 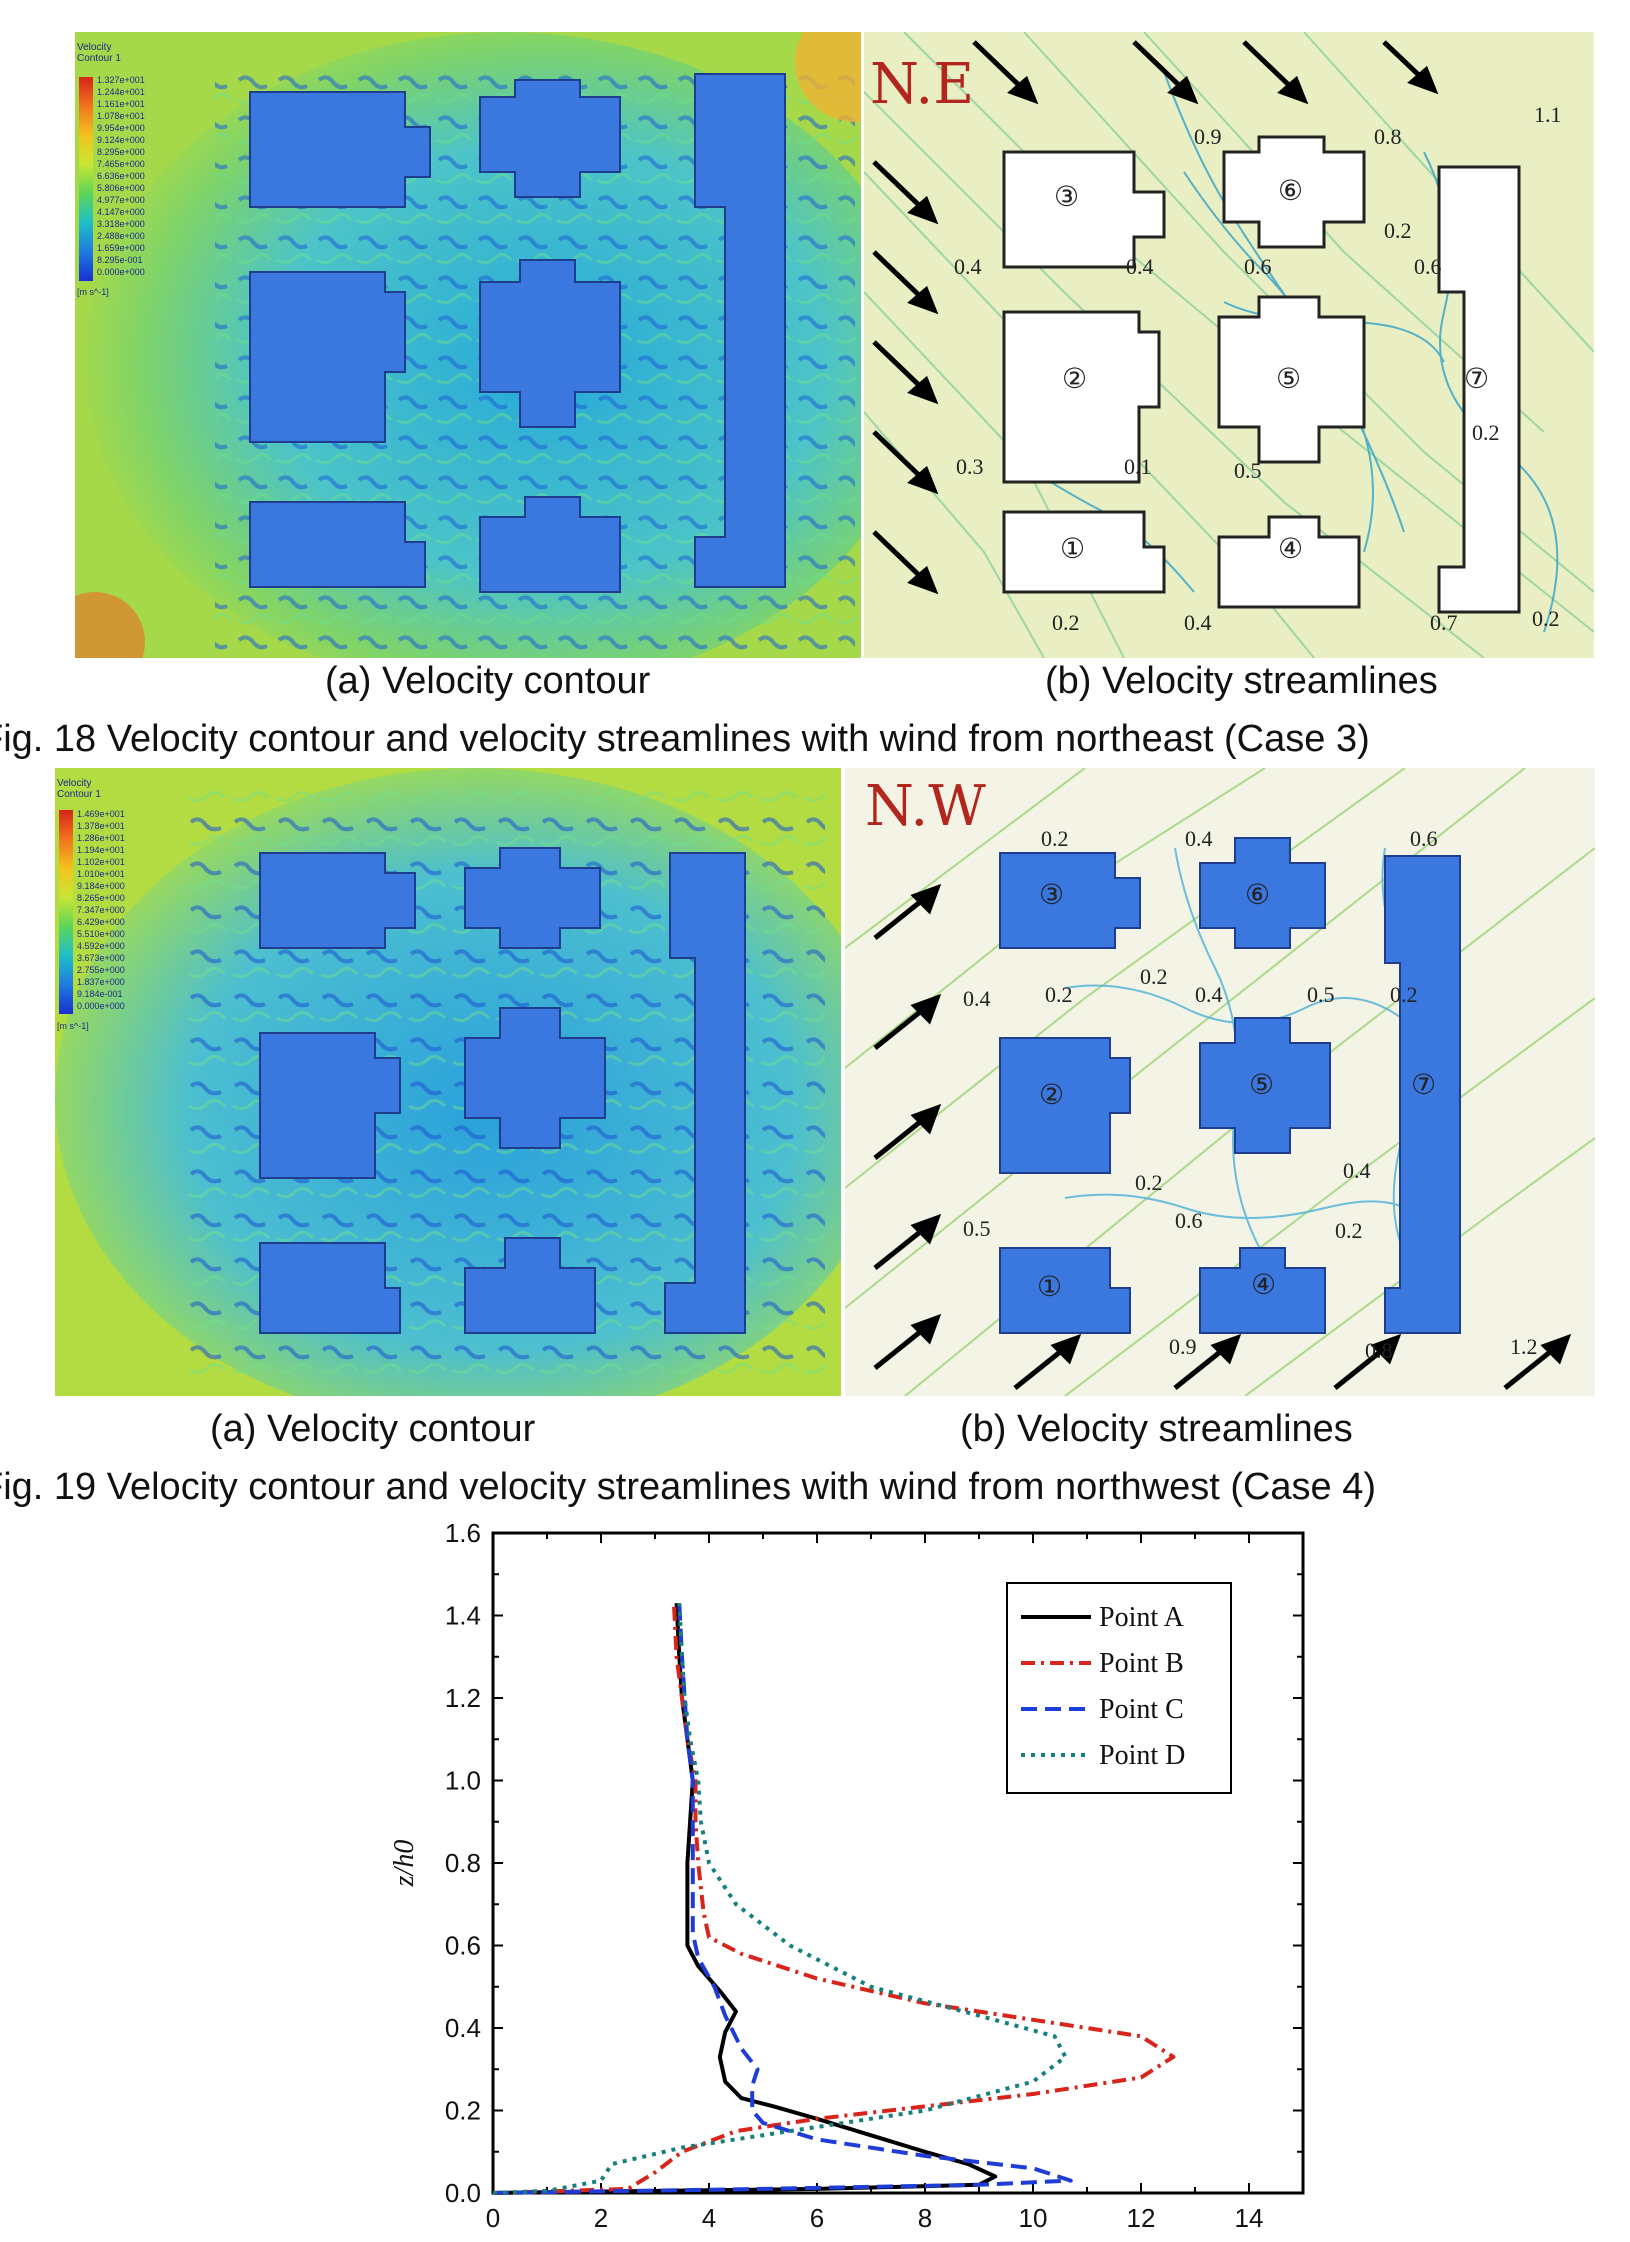 What do you see at coordinates (101, 898) in the screenshot?
I see `fig19-legend-value: 8.265e+000` at bounding box center [101, 898].